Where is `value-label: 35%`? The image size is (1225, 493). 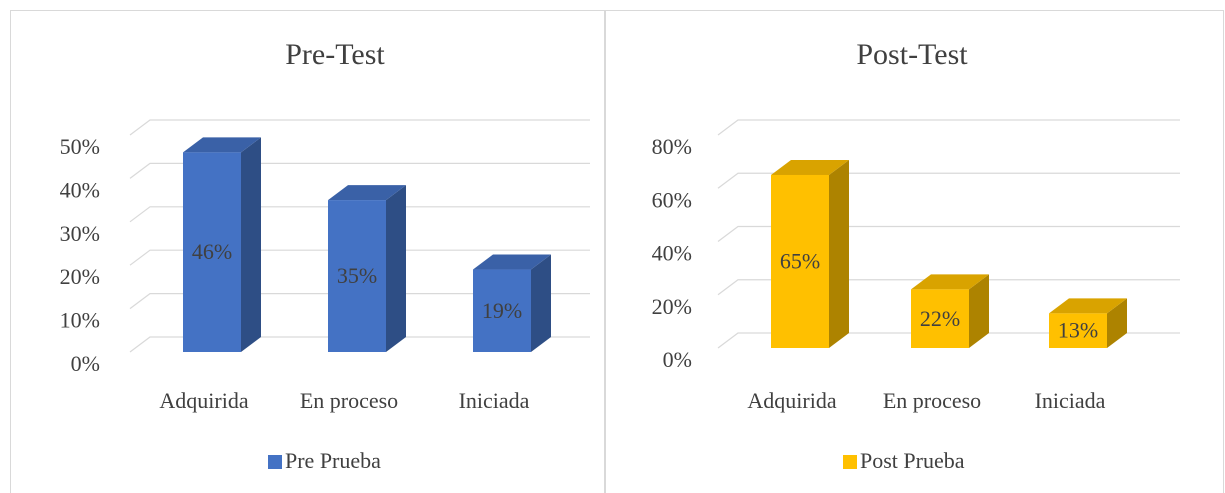
value-label: 35% is located at coordinates (357, 275).